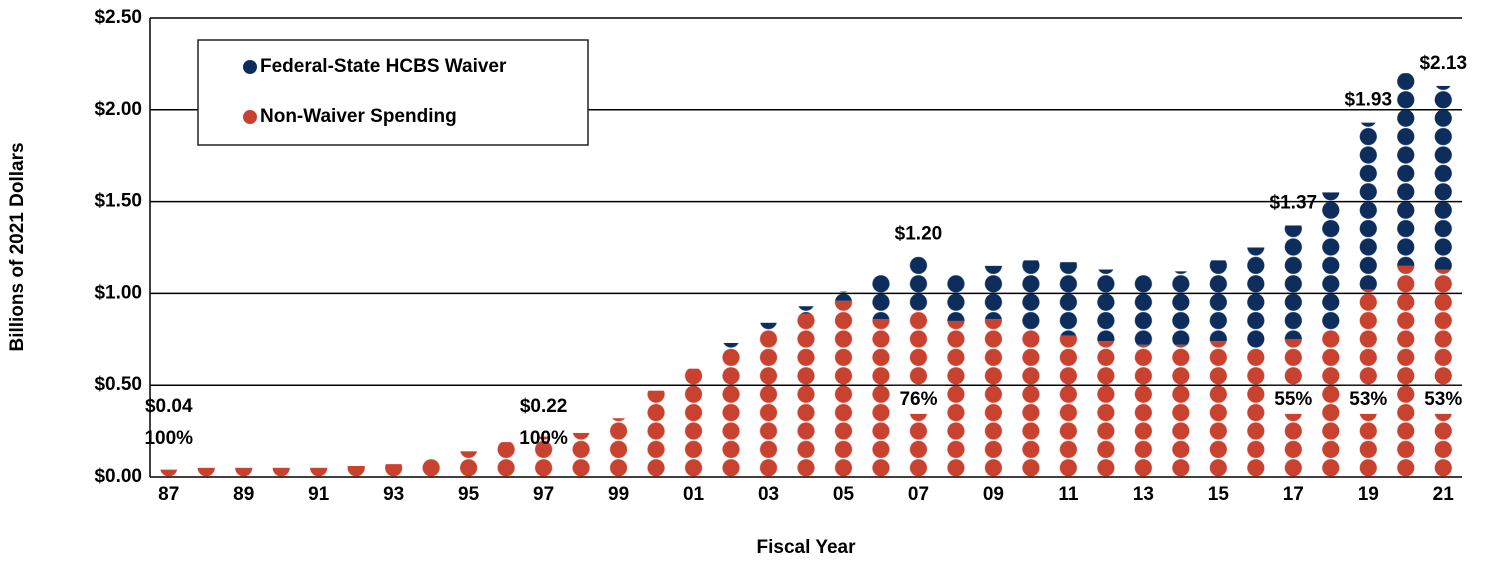 This screenshot has width=1497, height=562. I want to click on x-tick-label: 99, so click(618, 494).